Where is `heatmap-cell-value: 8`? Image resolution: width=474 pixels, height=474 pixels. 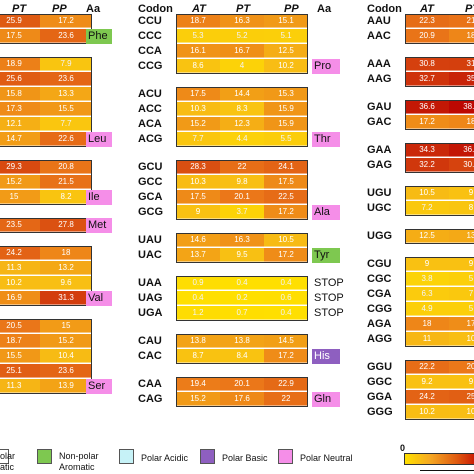
heatmap-cell-value: 8 is located at coordinates (471, 207).